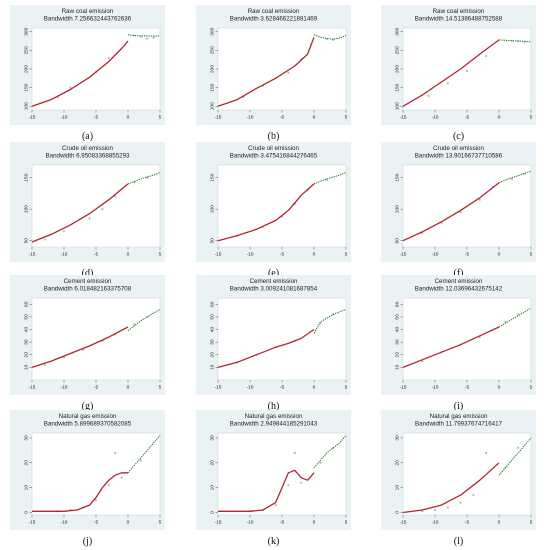 The image size is (547, 550). What do you see at coordinates (273, 406) in the screenshot?
I see `panel-label: (h)` at bounding box center [273, 406].